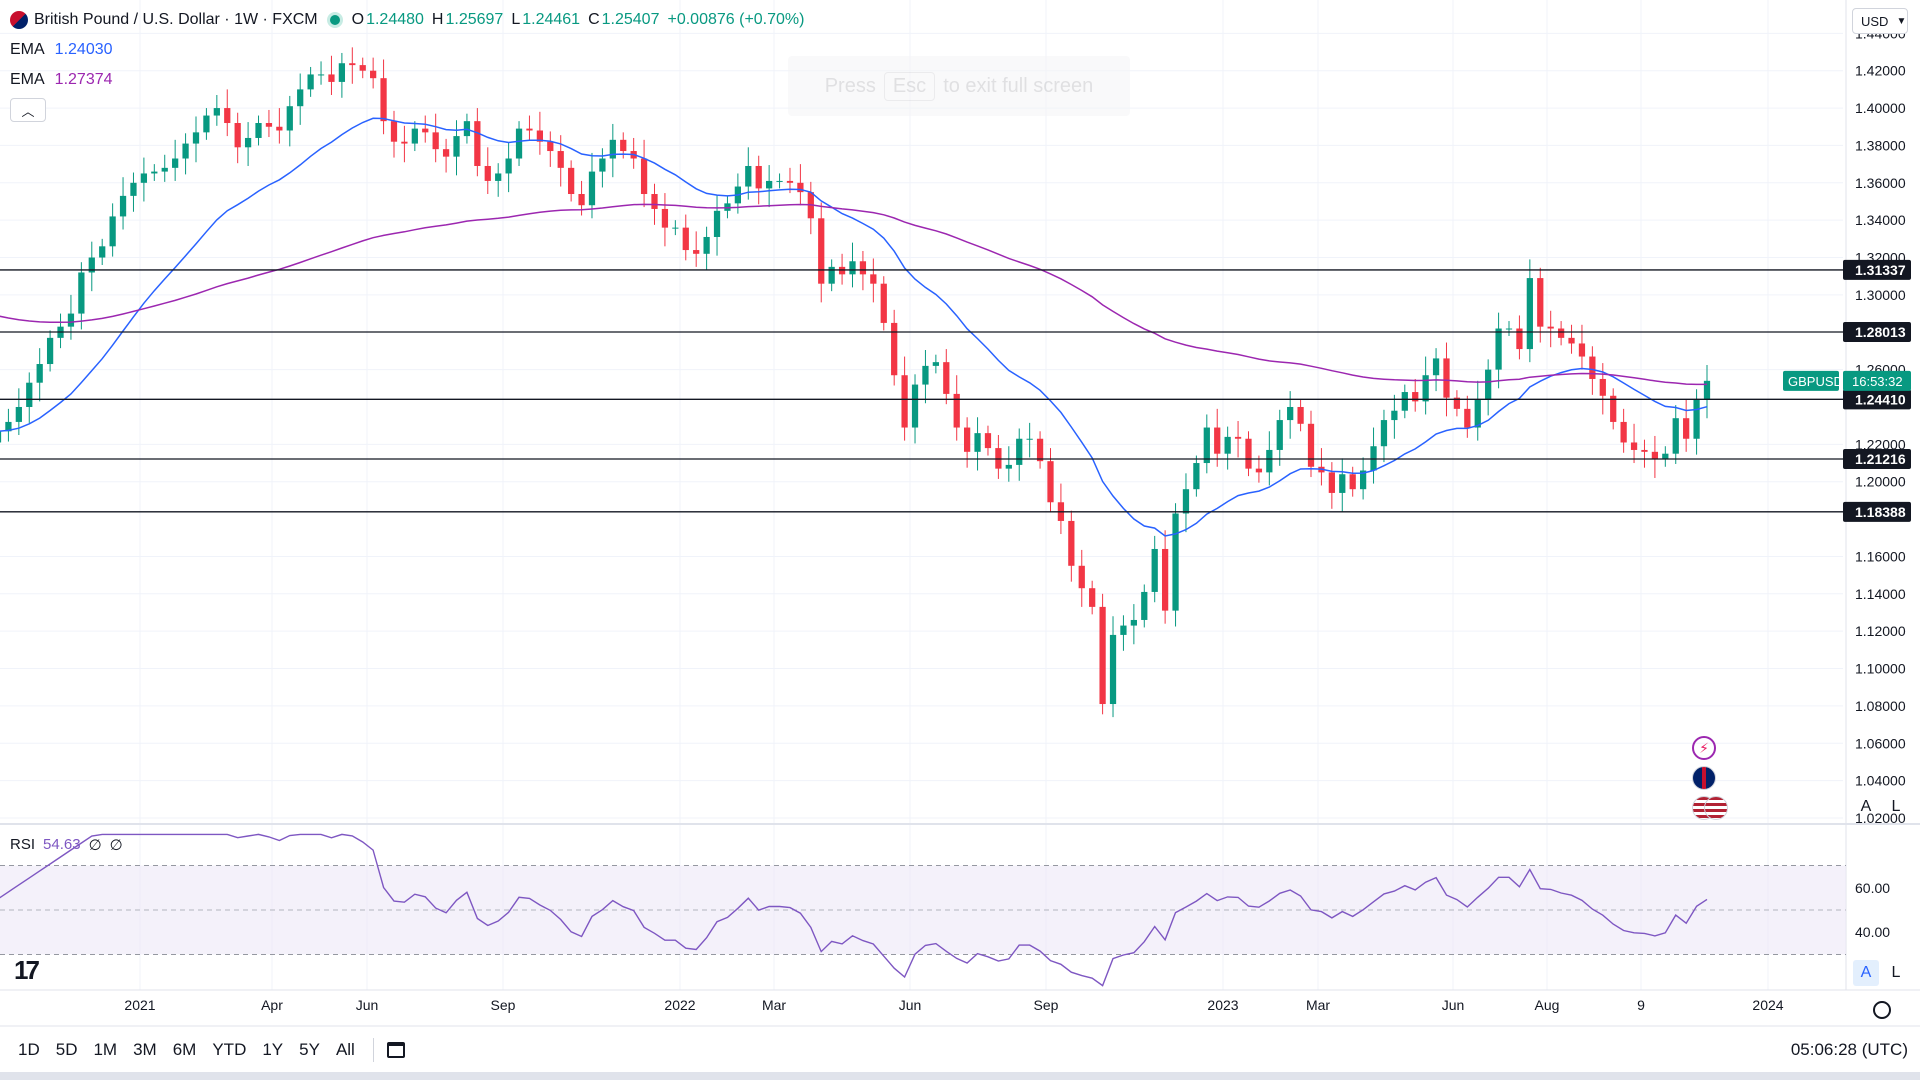  I want to click on event-lightning: ⚡, so click(1704, 748).